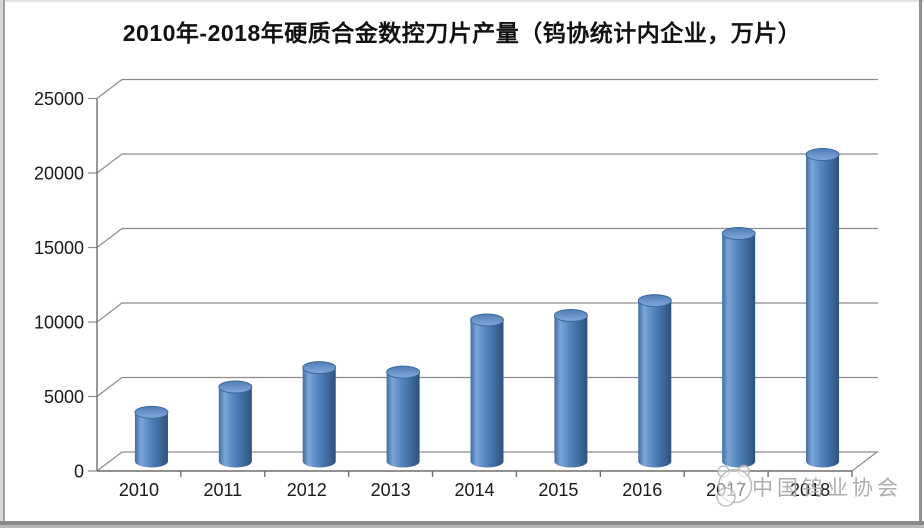 Image resolution: width=924 pixels, height=528 pixels. What do you see at coordinates (403, 372) in the screenshot?
I see `bar-top-2013` at bounding box center [403, 372].